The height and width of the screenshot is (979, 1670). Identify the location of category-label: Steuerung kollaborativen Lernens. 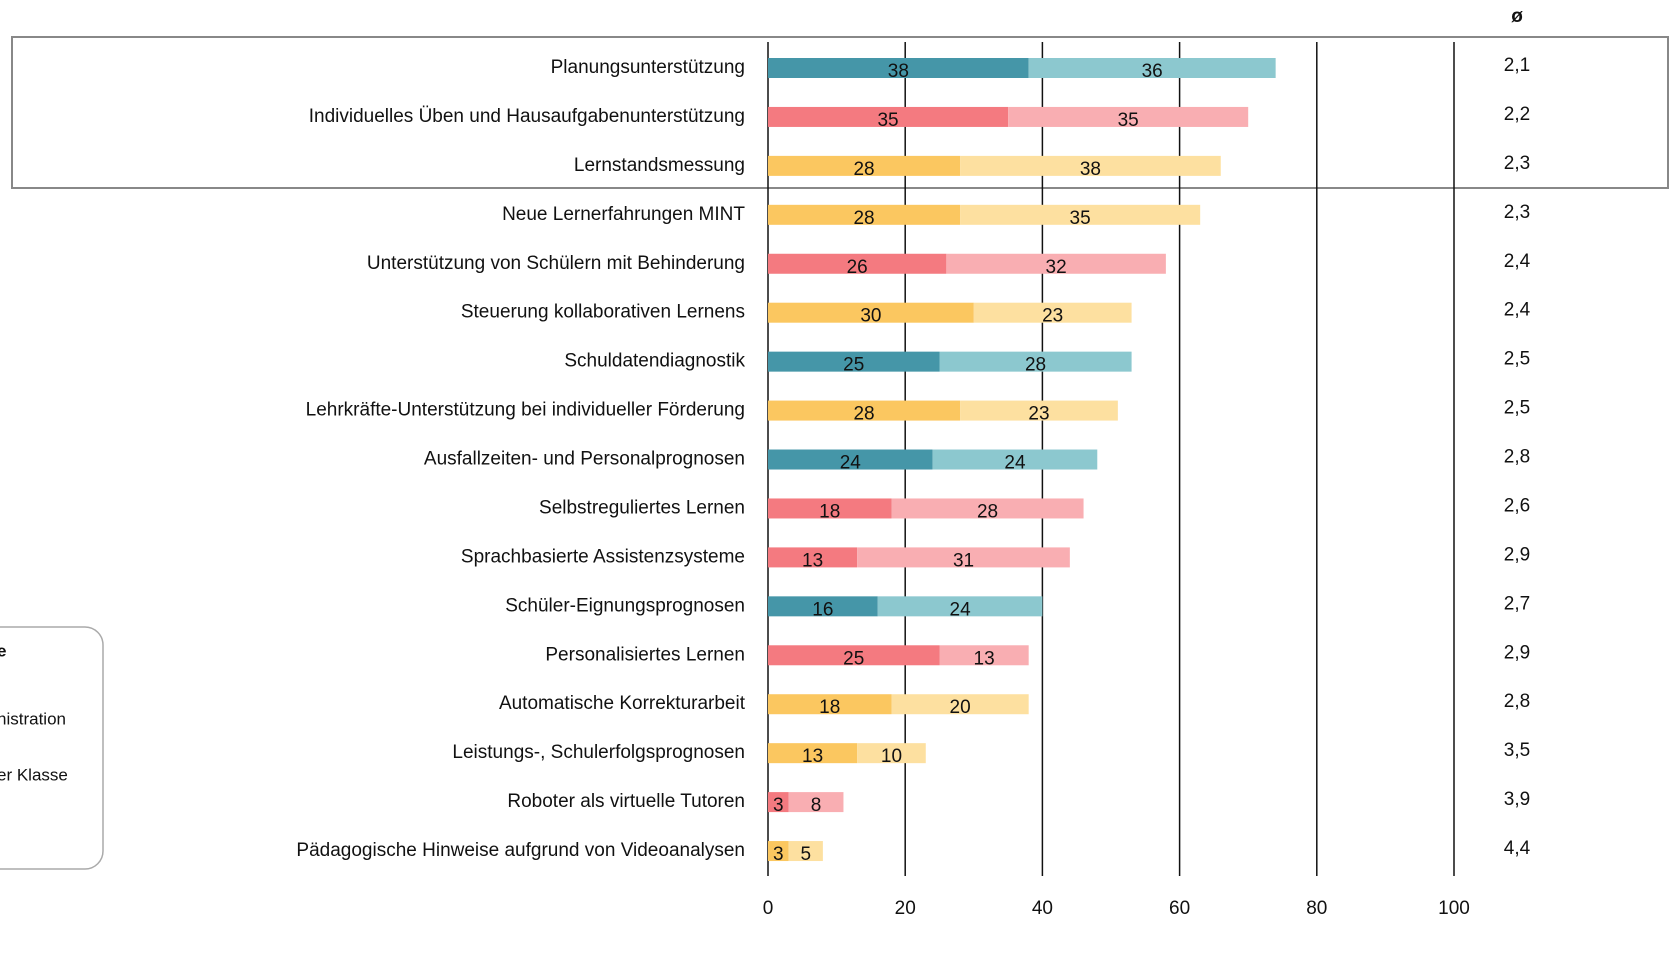
(603, 312).